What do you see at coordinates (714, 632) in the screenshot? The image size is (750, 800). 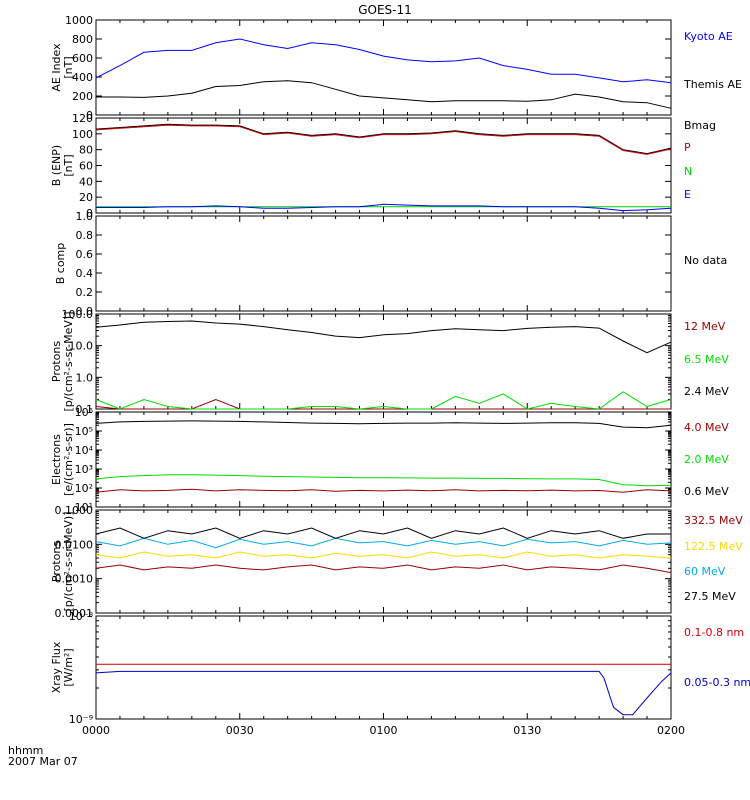 I see `legend-entry: 0.1-0.8 nm` at bounding box center [714, 632].